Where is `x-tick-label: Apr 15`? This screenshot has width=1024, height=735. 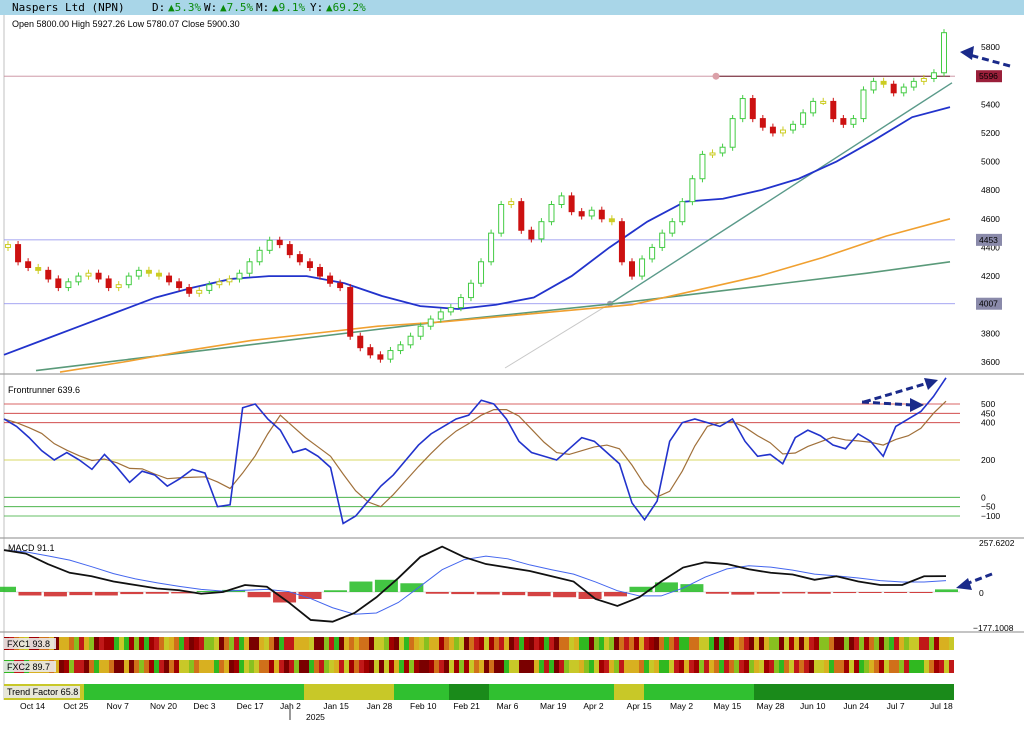
x-tick-label: Apr 15 is located at coordinates (639, 706).